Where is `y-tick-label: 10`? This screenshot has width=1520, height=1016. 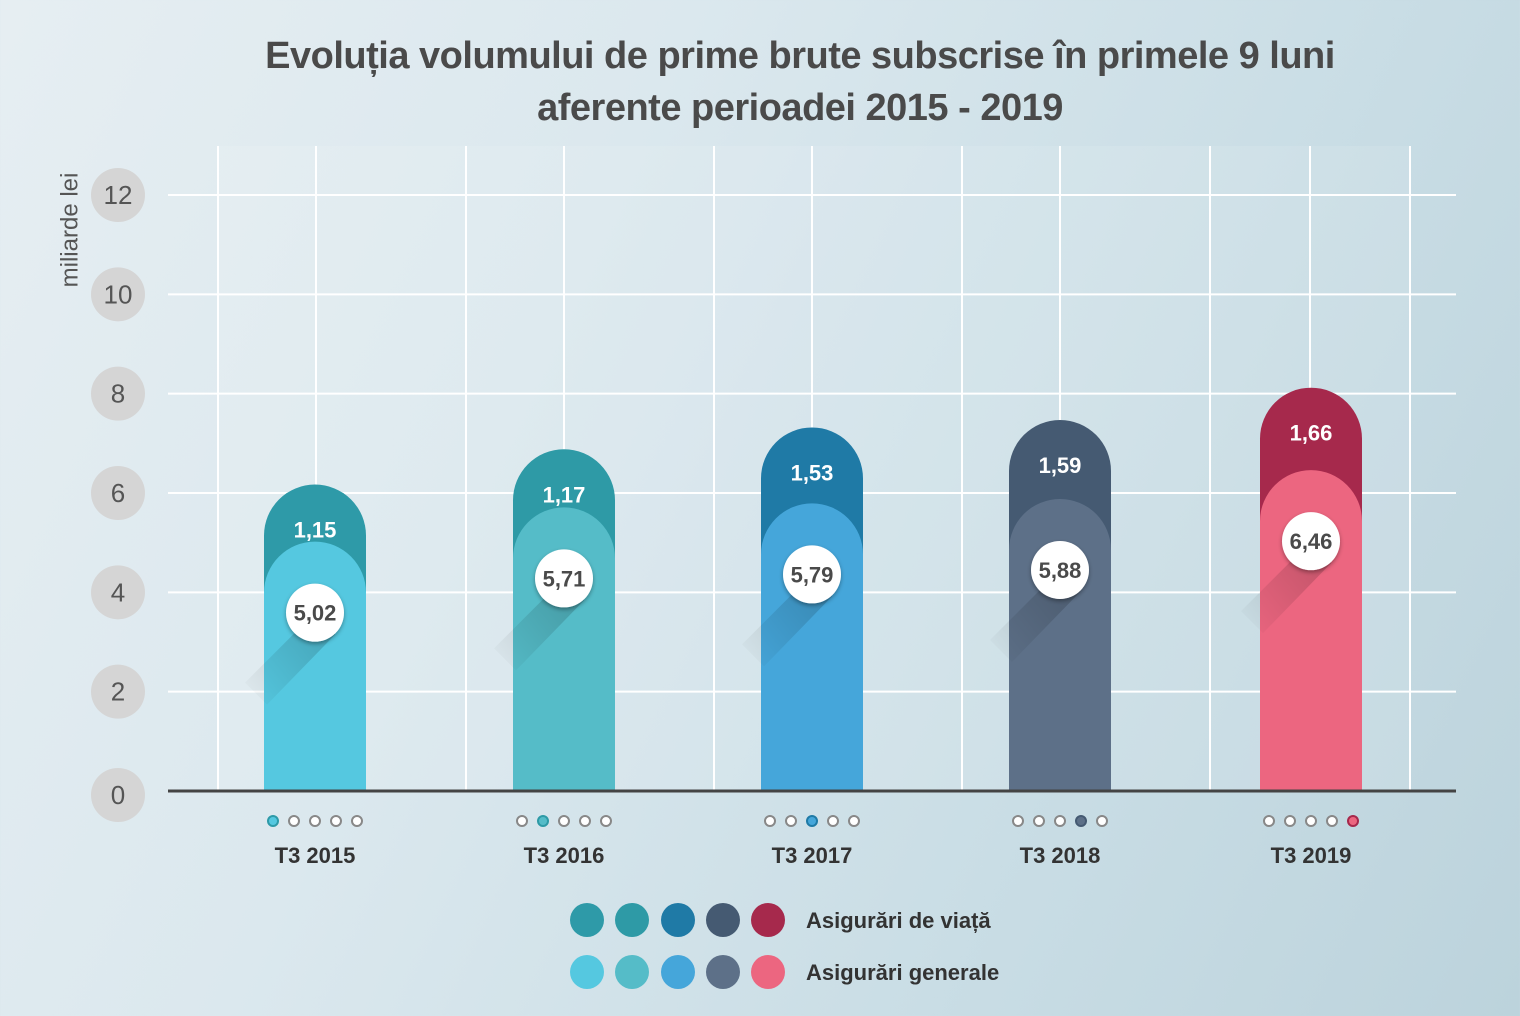
y-tick-label: 10 is located at coordinates (118, 294).